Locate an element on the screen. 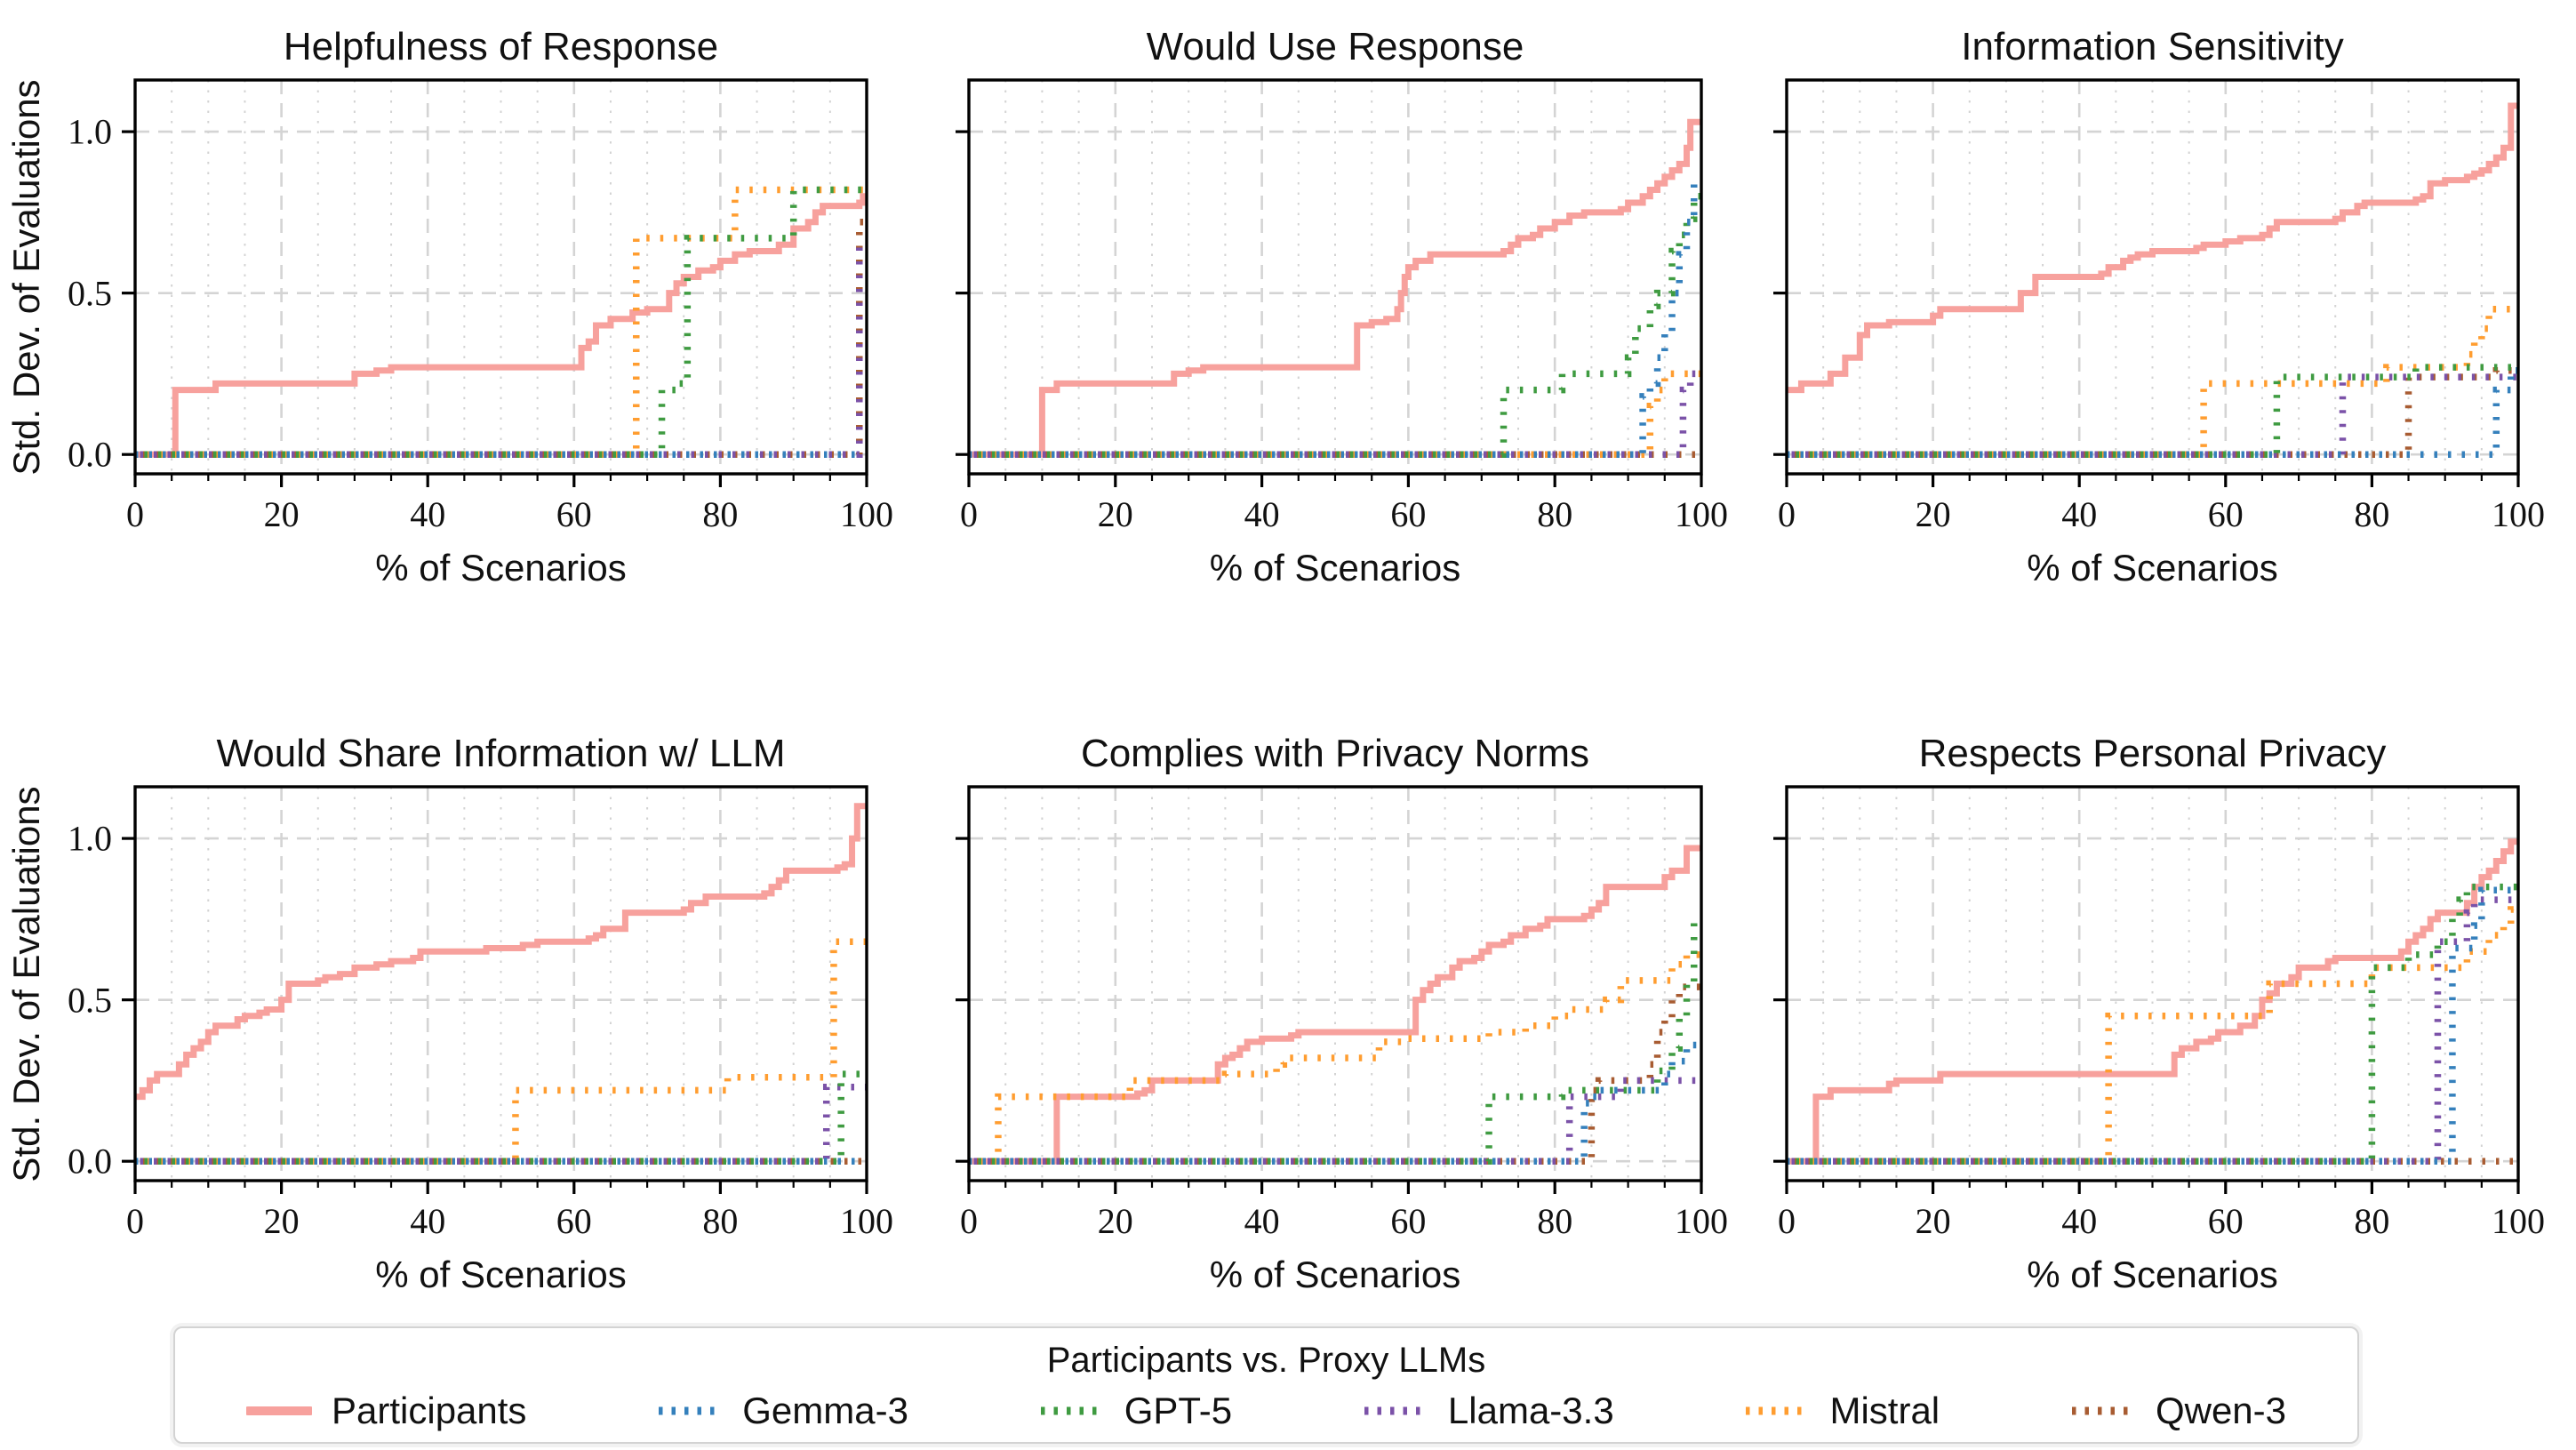 The height and width of the screenshot is (1450, 2576). legend-item-llama-3.3: Llama-3.3 is located at coordinates (1488, 1411).